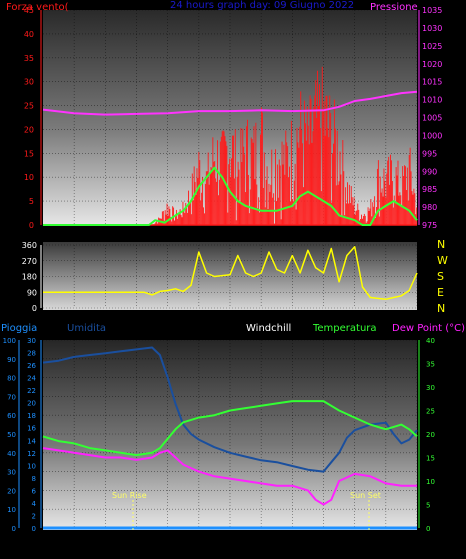  Describe the element at coordinates (11, 473) in the screenshot. I see `humidity-tick-label: 30` at that location.